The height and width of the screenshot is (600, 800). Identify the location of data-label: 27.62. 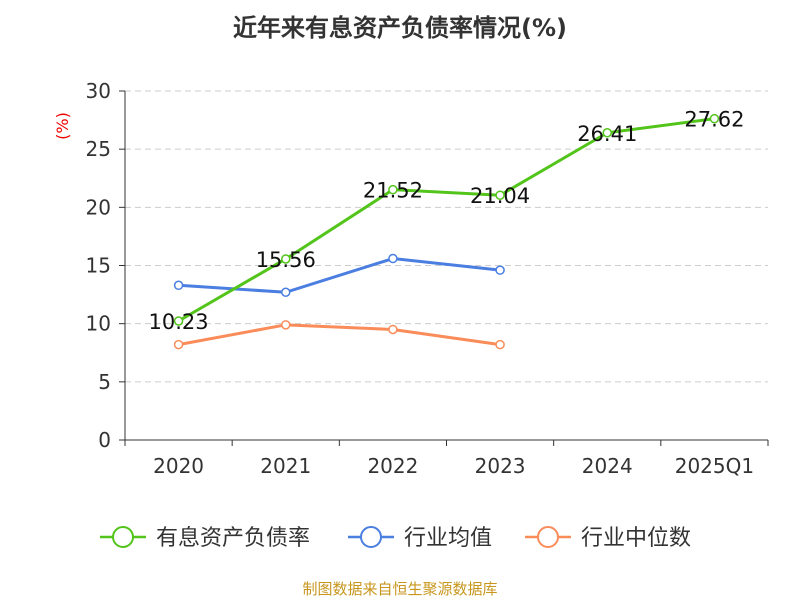
(714, 120).